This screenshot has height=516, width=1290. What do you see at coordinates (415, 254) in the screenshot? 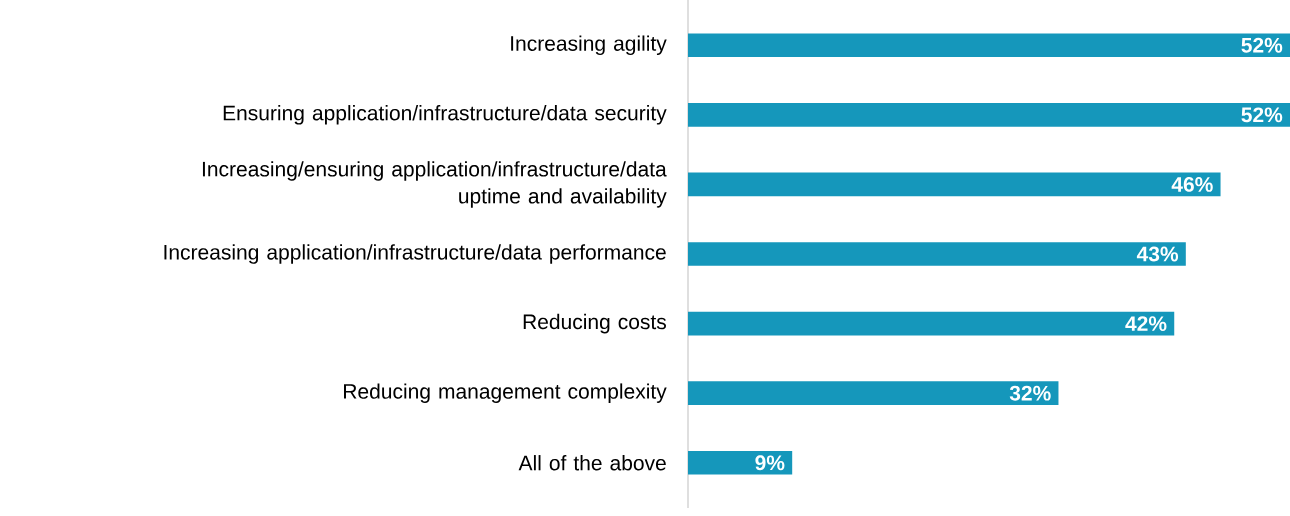
I see `y-tick-label: Increasing application/infrastructure/data performance` at bounding box center [415, 254].